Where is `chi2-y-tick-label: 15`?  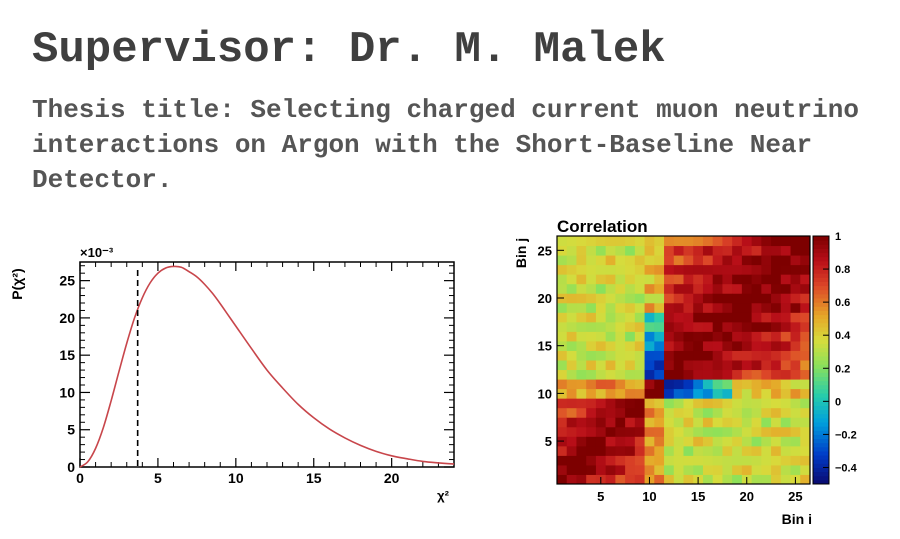
chi2-y-tick-label: 15 is located at coordinates (67, 355).